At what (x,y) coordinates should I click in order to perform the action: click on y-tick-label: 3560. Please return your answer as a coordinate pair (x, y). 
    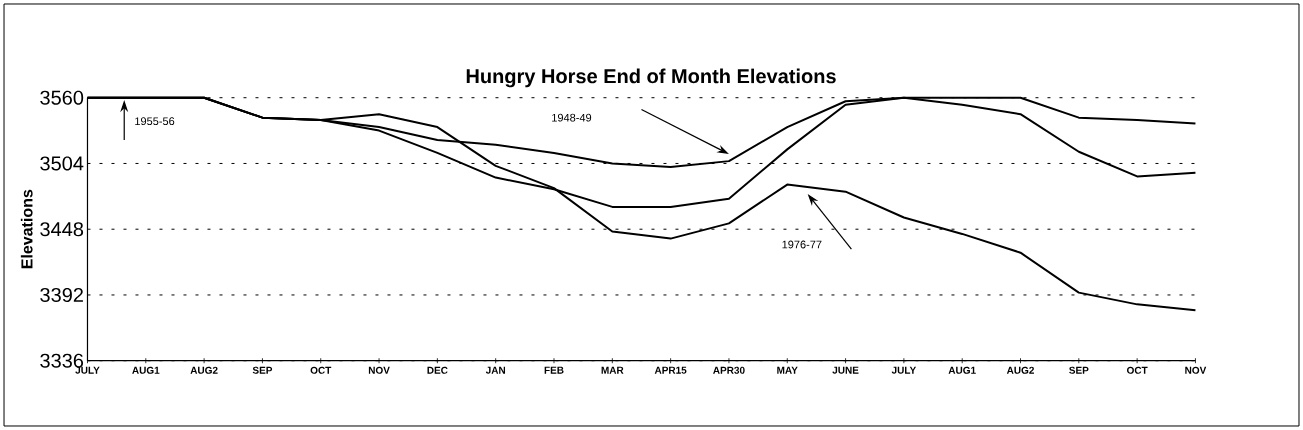
    Looking at the image, I should click on (62, 97).